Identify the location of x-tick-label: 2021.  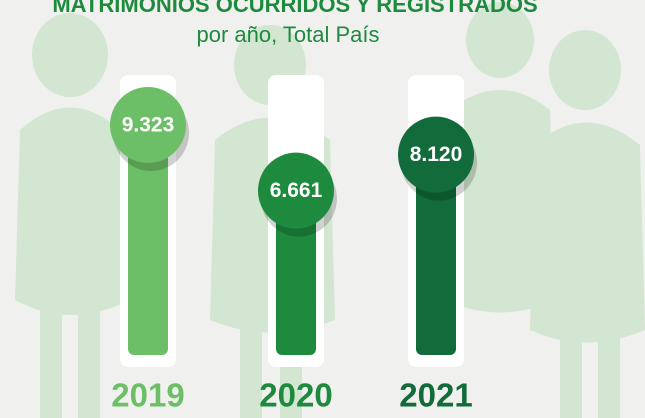
(435, 395).